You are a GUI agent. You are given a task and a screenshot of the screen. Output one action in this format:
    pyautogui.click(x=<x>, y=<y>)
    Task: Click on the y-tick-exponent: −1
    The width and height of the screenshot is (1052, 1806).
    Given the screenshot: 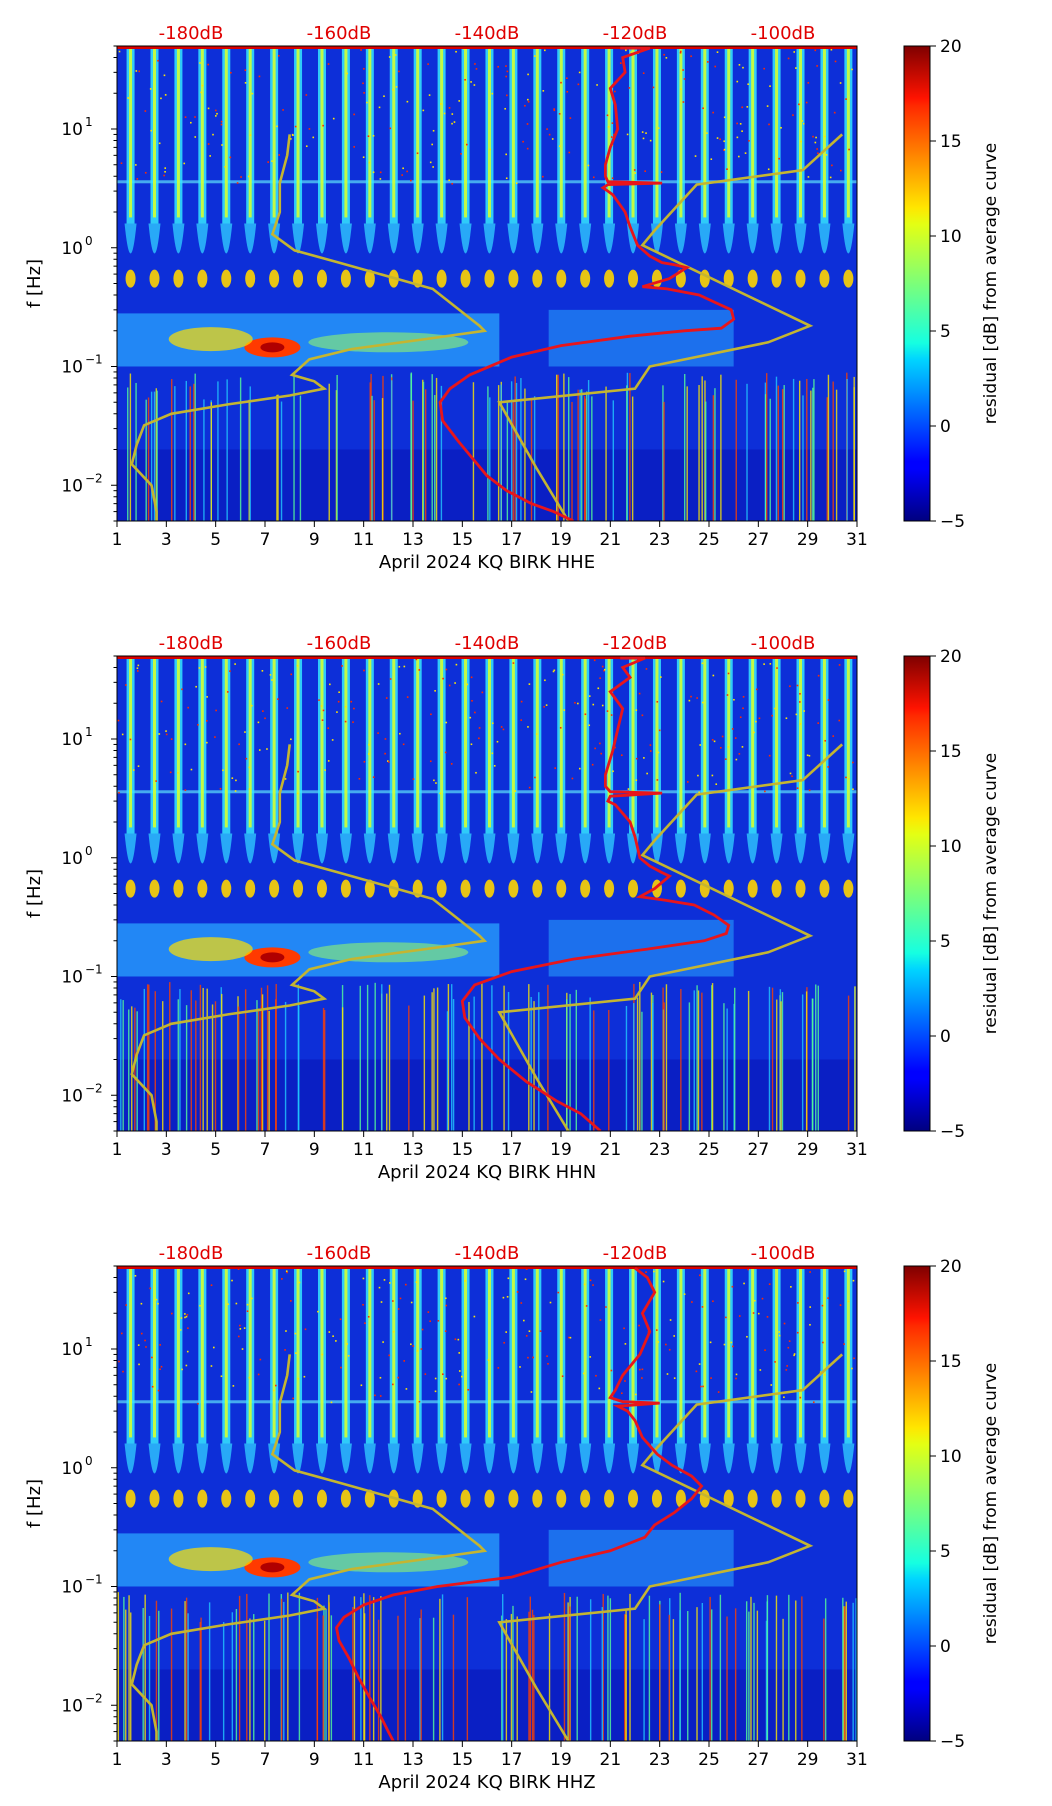 What is the action you would take?
    pyautogui.click(x=94, y=970)
    